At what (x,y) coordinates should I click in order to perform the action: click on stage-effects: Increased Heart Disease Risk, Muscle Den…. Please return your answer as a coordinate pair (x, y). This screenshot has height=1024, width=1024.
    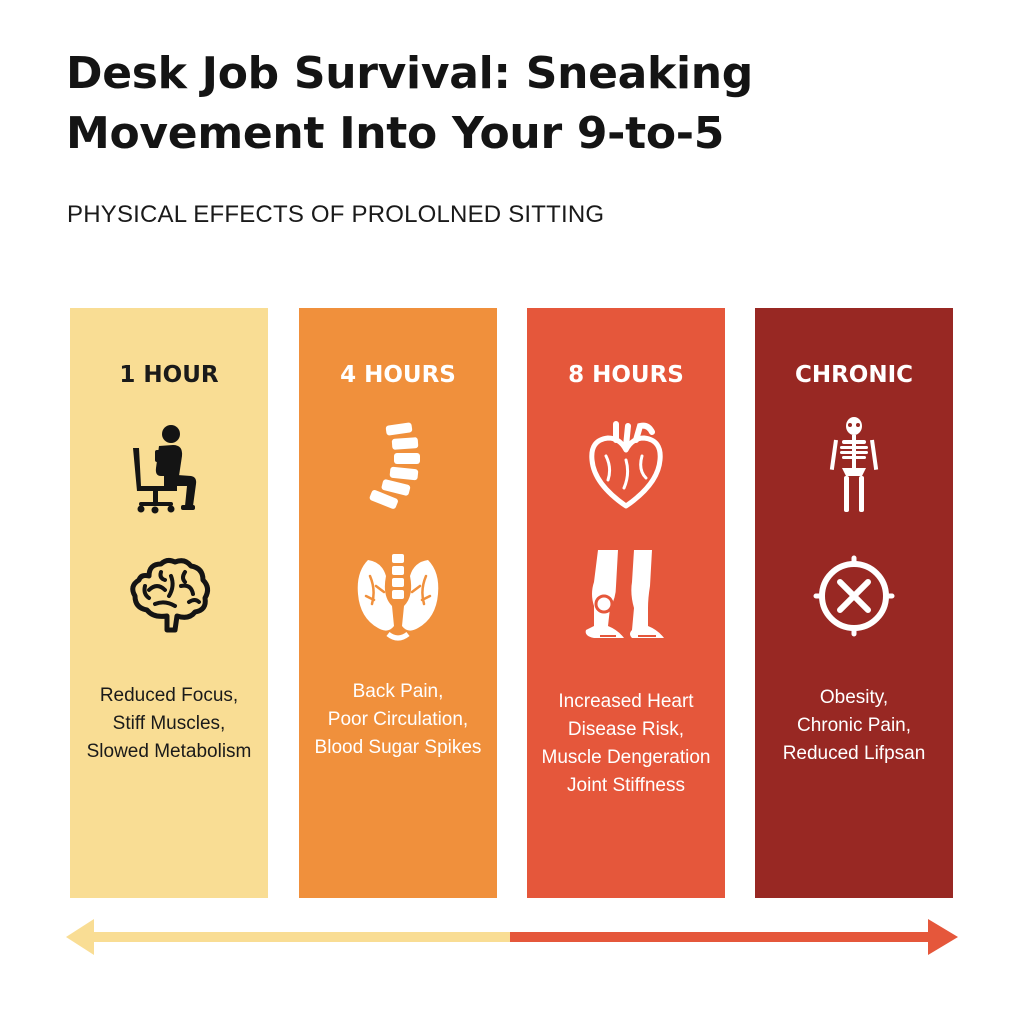
    Looking at the image, I should click on (626, 743).